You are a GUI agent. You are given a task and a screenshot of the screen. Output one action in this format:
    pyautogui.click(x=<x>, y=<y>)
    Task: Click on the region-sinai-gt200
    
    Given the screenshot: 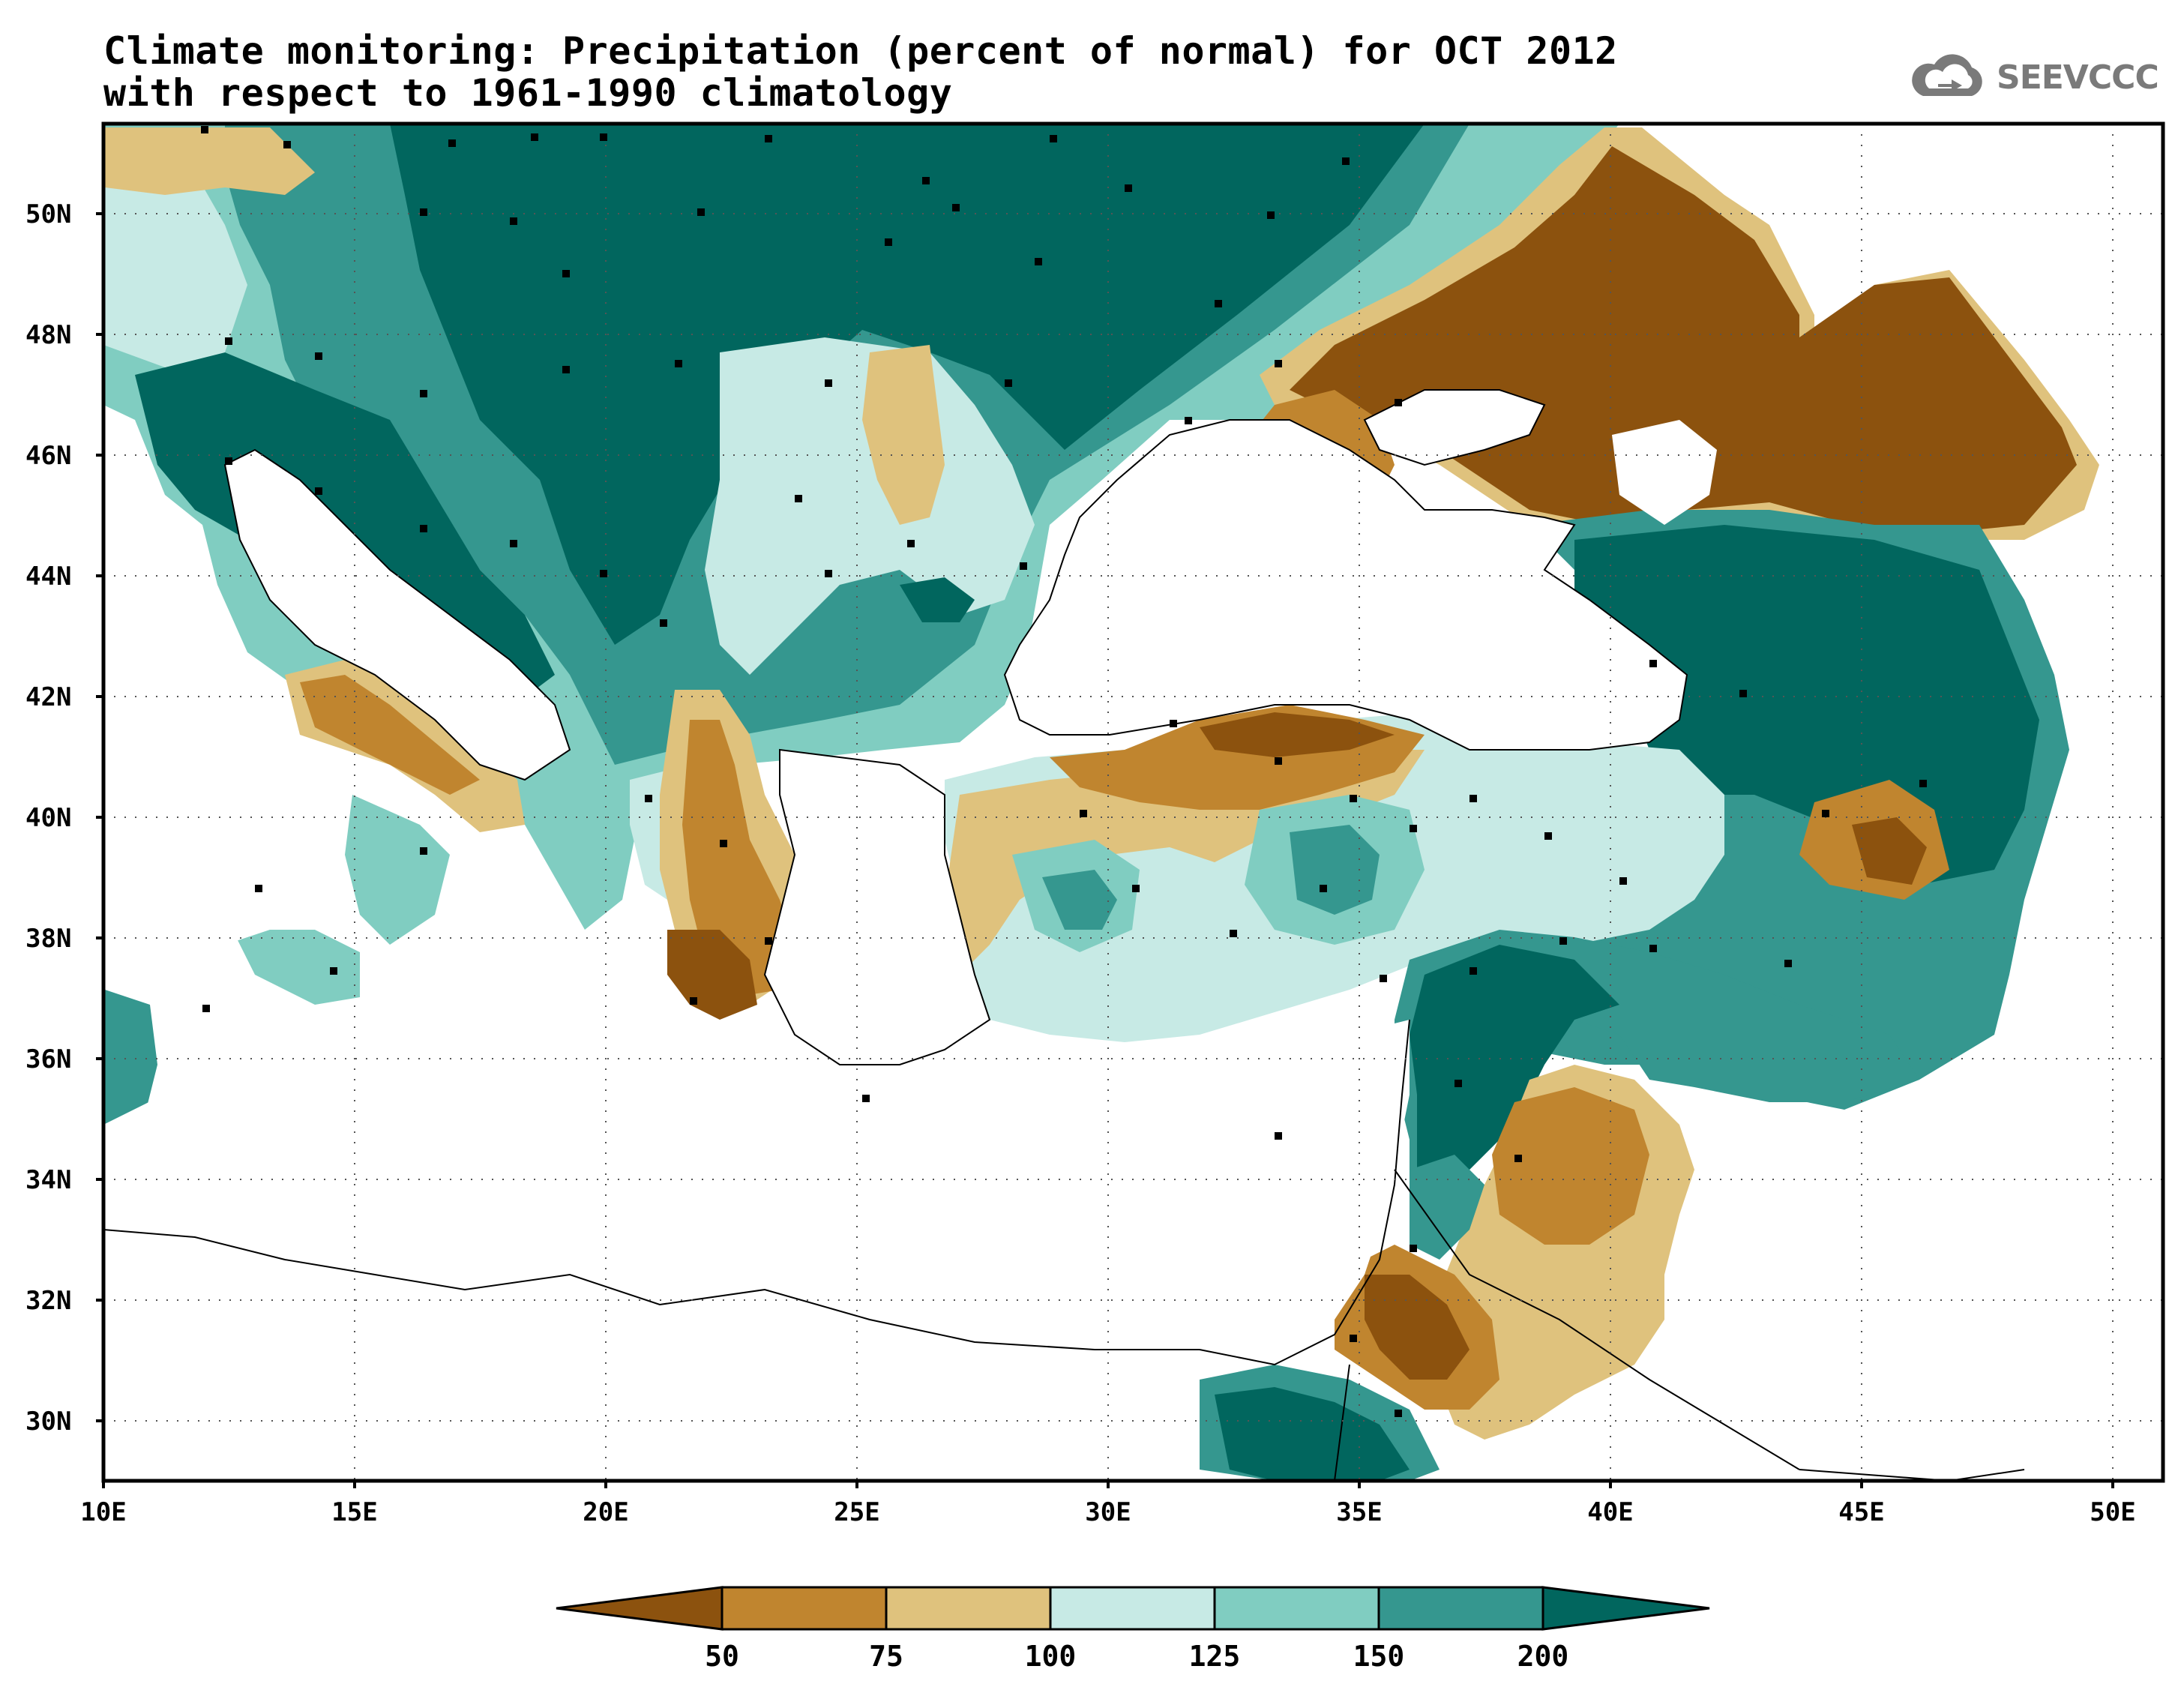 What is the action you would take?
    pyautogui.click(x=1312, y=1434)
    